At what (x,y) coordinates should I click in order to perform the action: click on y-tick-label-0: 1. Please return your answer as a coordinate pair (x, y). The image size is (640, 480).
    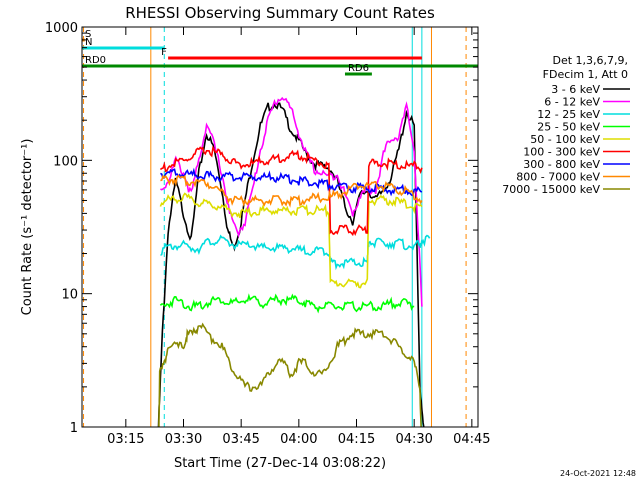
    Looking at the image, I should click on (74, 428).